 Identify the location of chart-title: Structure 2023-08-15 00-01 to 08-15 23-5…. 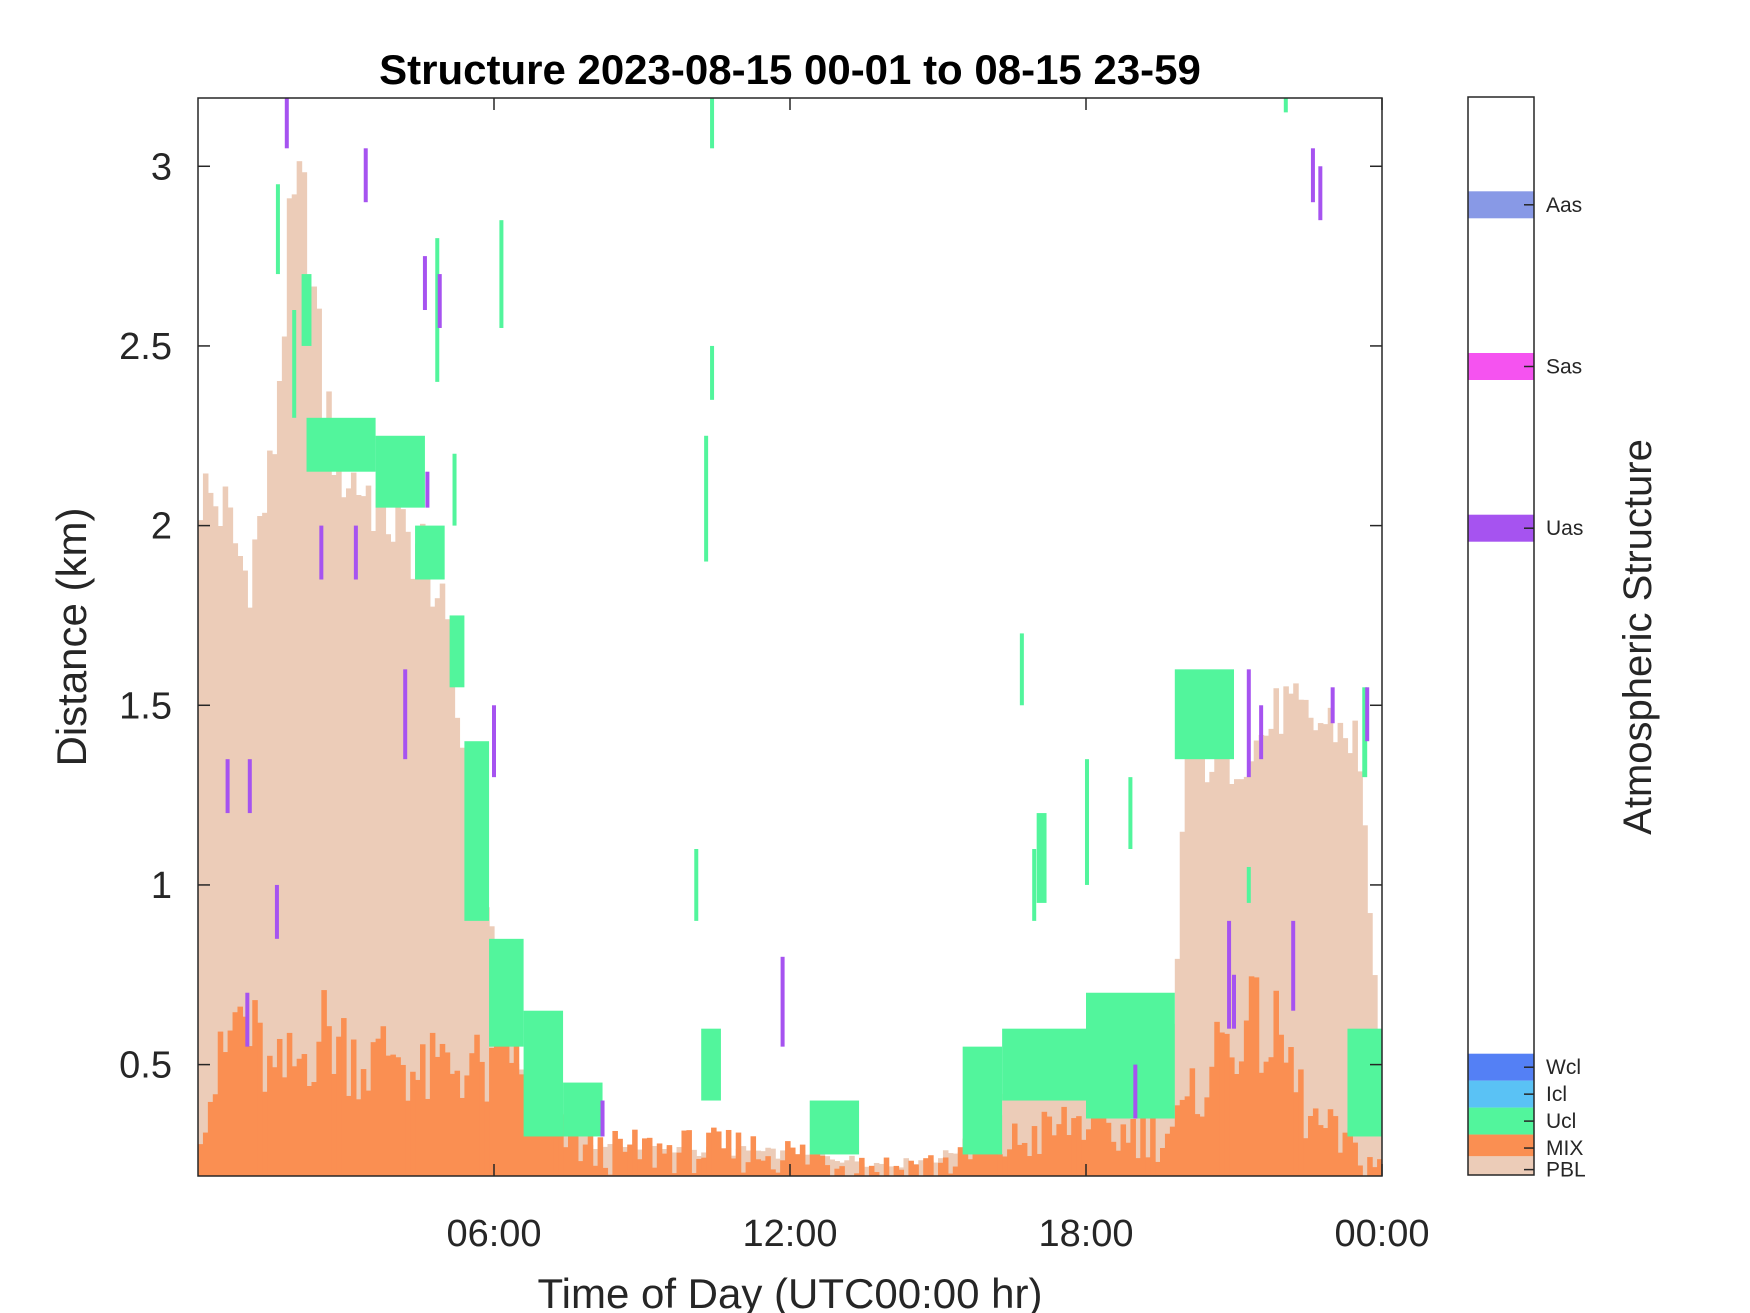
(790, 69).